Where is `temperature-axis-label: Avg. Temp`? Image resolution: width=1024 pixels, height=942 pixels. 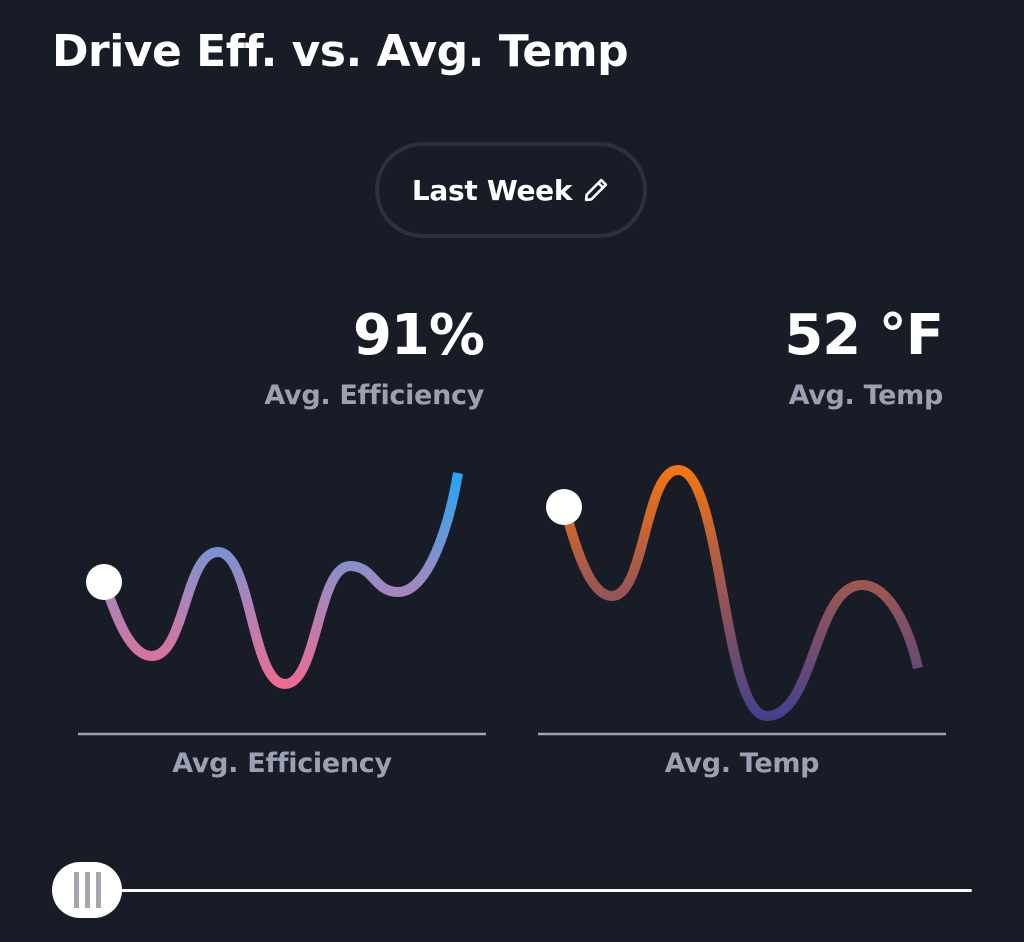 temperature-axis-label: Avg. Temp is located at coordinates (742, 763).